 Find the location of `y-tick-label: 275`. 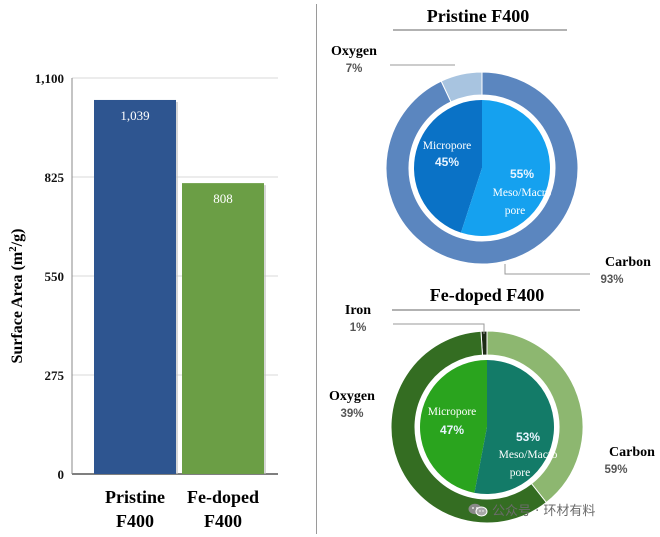

y-tick-label: 275 is located at coordinates (55, 375).